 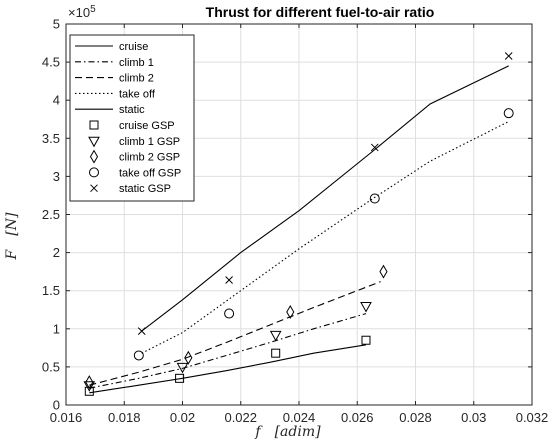 What do you see at coordinates (56, 328) in the screenshot?
I see `y-tick-label: 1` at bounding box center [56, 328].